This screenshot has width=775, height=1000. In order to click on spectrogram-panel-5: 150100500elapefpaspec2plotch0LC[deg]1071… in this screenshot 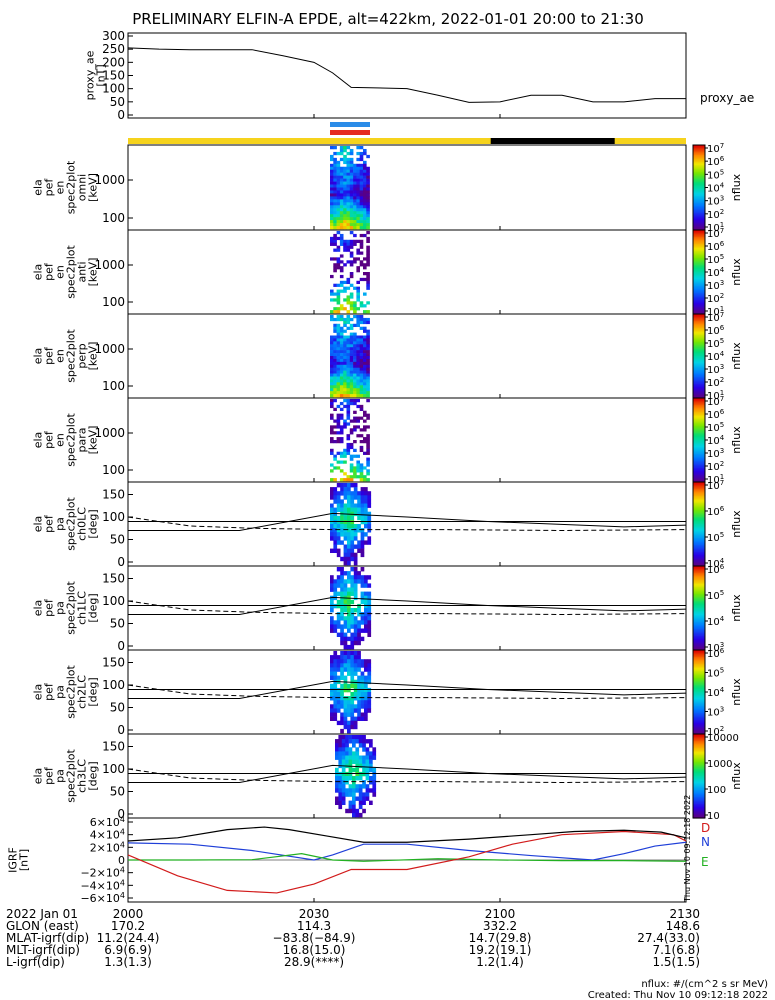, I will do `click(388, 524)`.